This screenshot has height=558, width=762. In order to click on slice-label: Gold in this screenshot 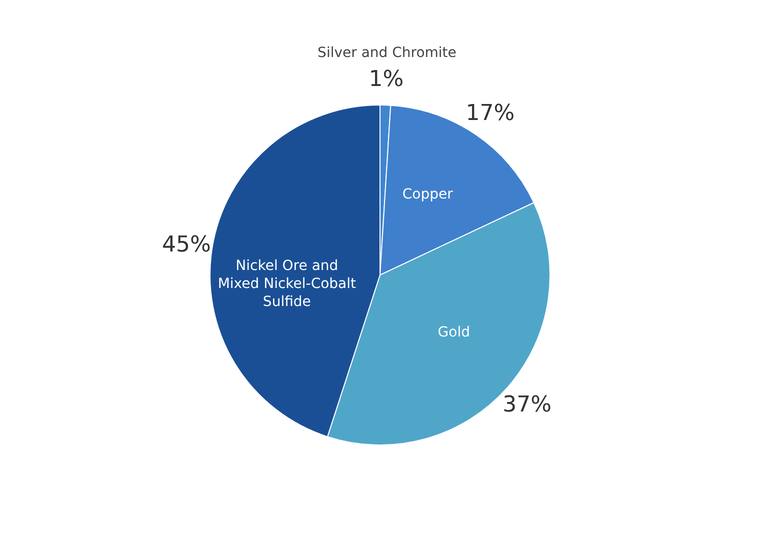, I will do `click(454, 332)`.